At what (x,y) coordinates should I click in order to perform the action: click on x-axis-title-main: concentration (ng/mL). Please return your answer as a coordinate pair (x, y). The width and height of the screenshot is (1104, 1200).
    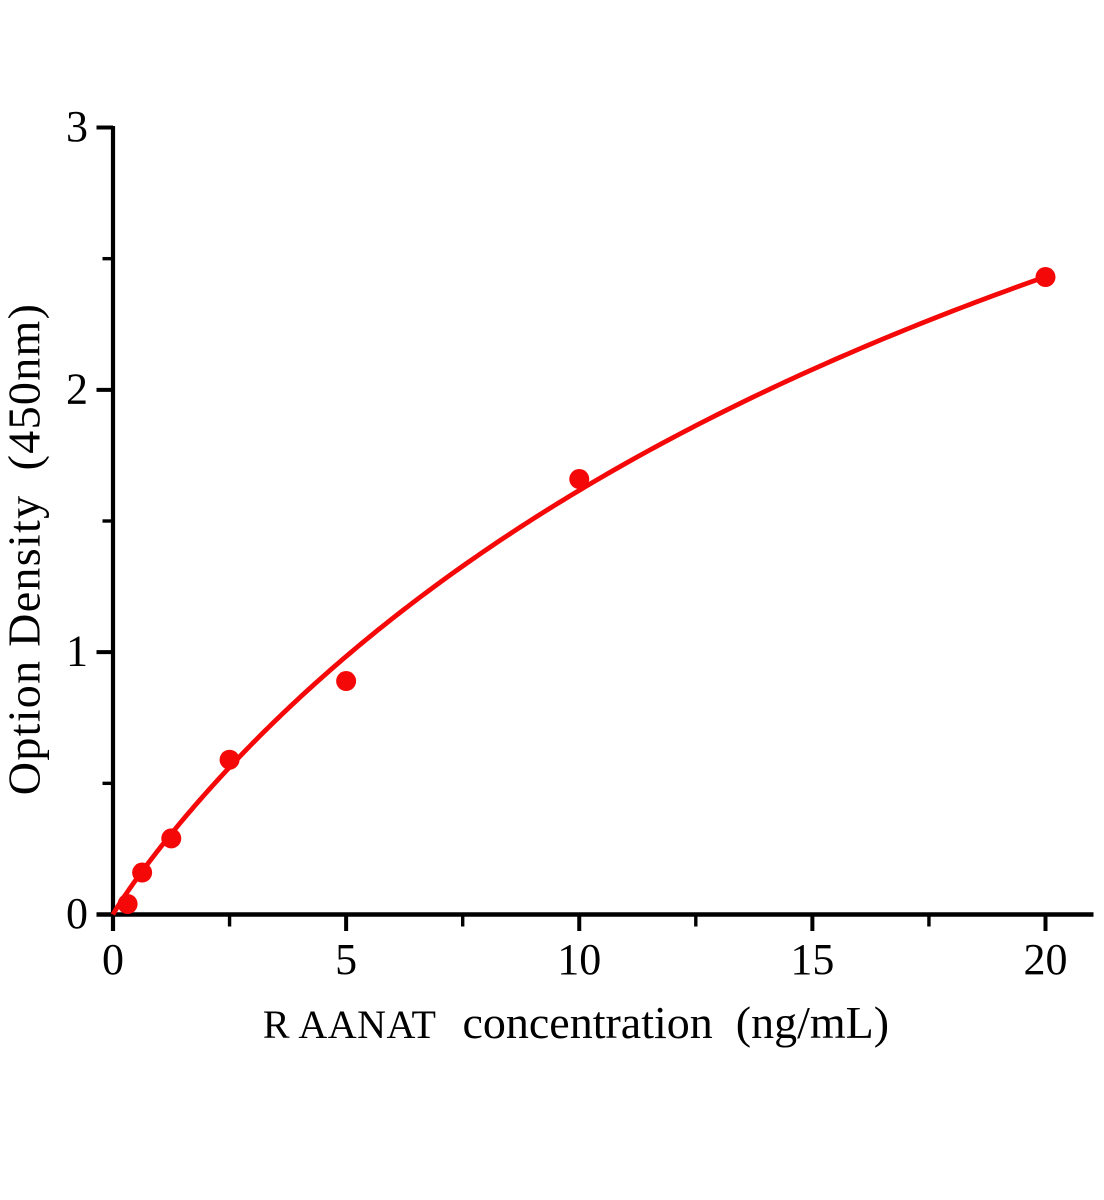
    Looking at the image, I should click on (675, 1022).